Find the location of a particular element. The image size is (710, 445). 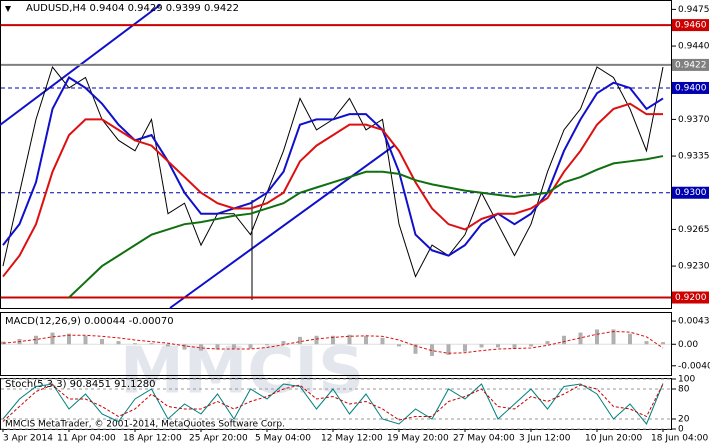

y-tick-label: 0.9265 is located at coordinates (694, 230).